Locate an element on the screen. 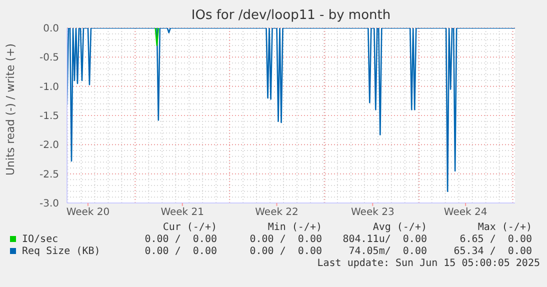 Image resolution: width=547 pixels, height=287 pixels. y-tick-label: -1.5 is located at coordinates (49, 116).